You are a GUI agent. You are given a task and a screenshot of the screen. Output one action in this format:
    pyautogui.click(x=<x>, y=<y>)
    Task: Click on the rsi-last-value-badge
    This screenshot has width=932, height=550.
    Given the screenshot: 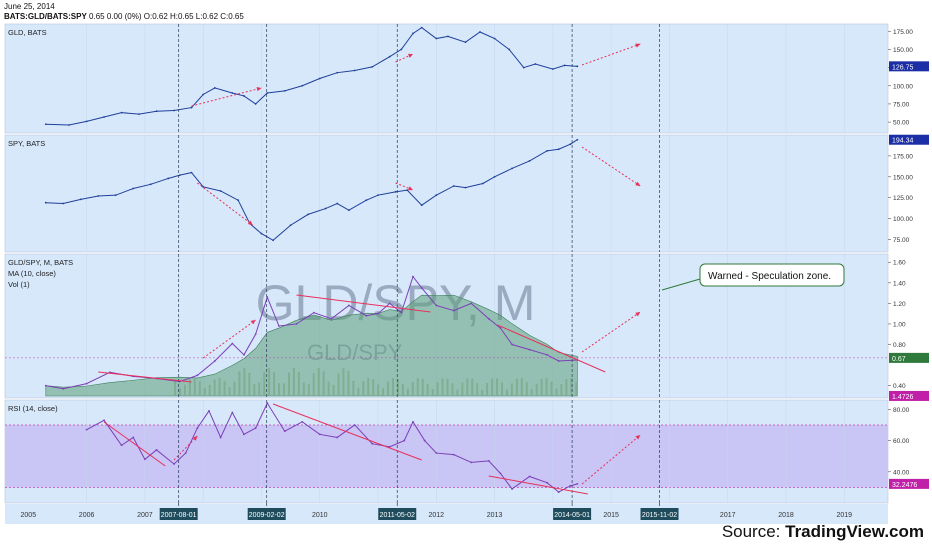 What is the action you would take?
    pyautogui.click(x=909, y=483)
    